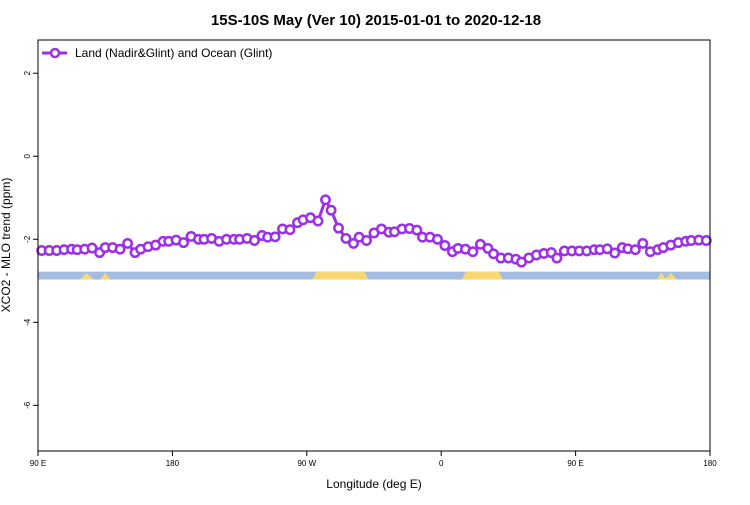  What do you see at coordinates (373, 459) in the screenshot?
I see `x-axis: 90 E 180 90 W 0 90 E 180` at bounding box center [373, 459].